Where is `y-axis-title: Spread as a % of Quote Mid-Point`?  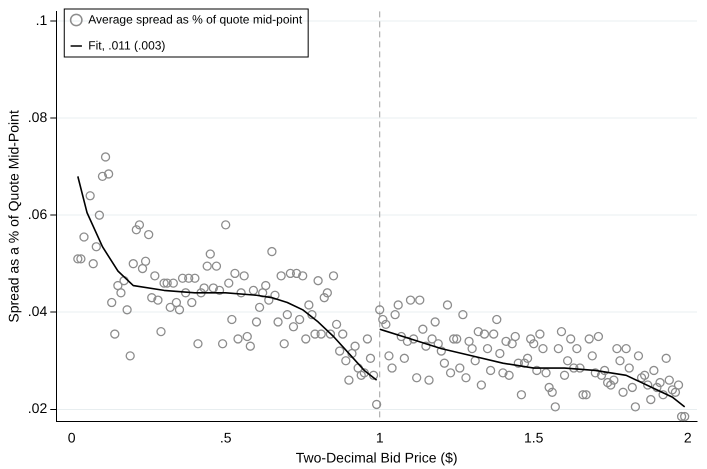
y-axis-title: Spread as a % of Quote Mid-Point is located at coordinates (13, 216).